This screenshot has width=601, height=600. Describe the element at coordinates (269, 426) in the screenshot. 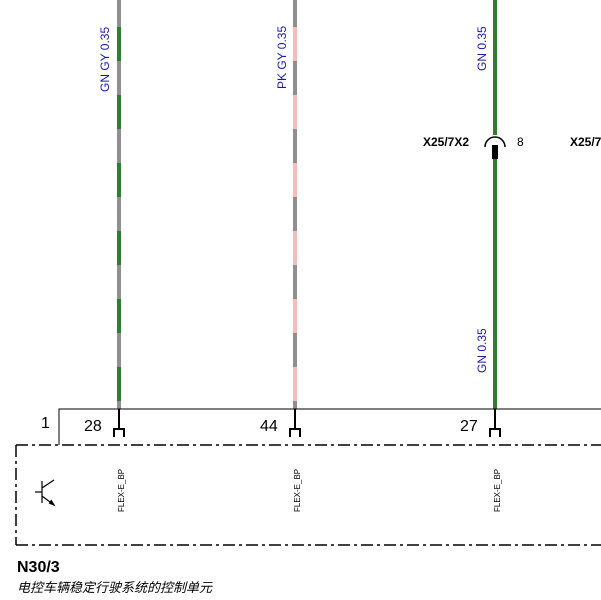

I see `pin-number-44: 44` at that location.